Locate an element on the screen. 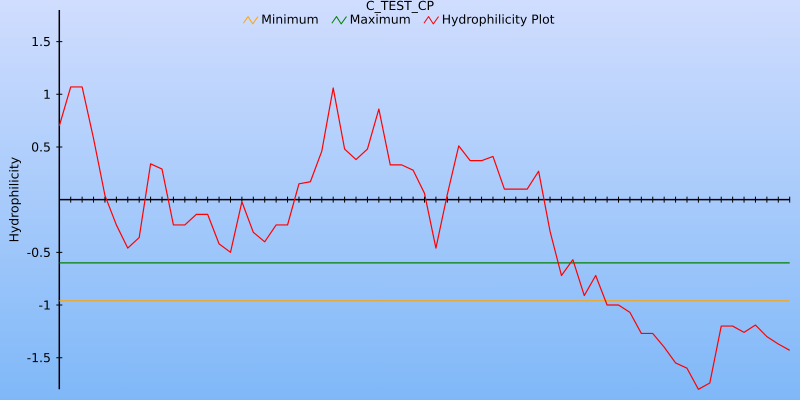 This screenshot has height=400, width=800. legend-label: Minimum is located at coordinates (290, 19).